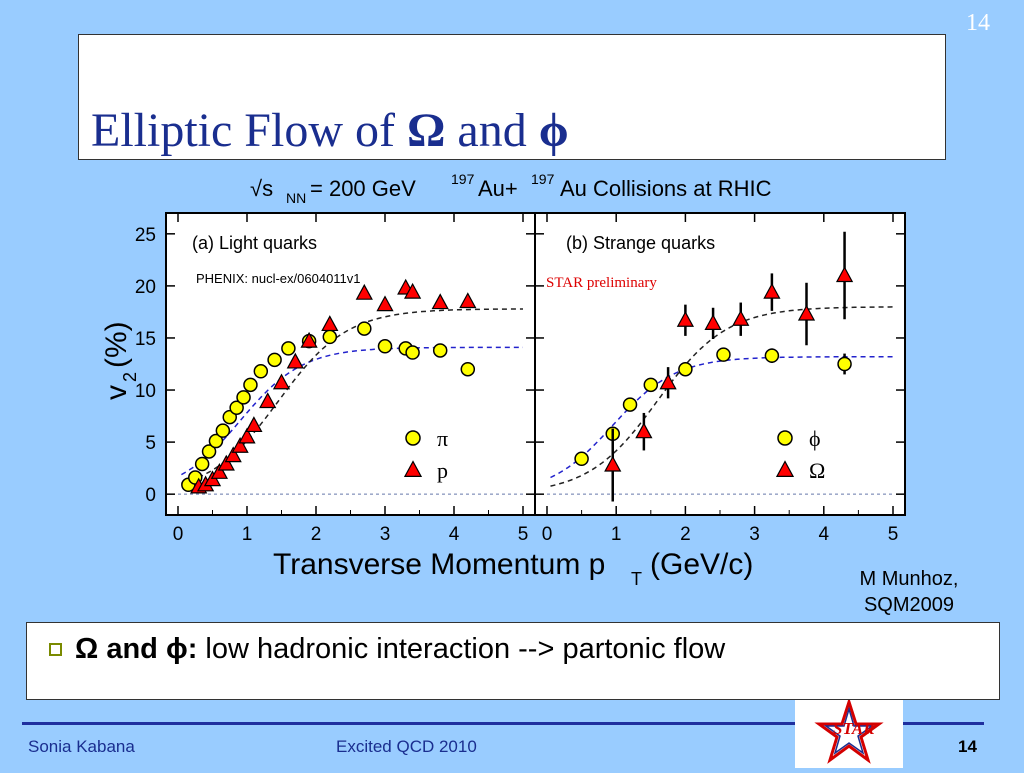  Describe the element at coordinates (363, 188) in the screenshot. I see `chart-title-energy: = 200 GeV` at that location.